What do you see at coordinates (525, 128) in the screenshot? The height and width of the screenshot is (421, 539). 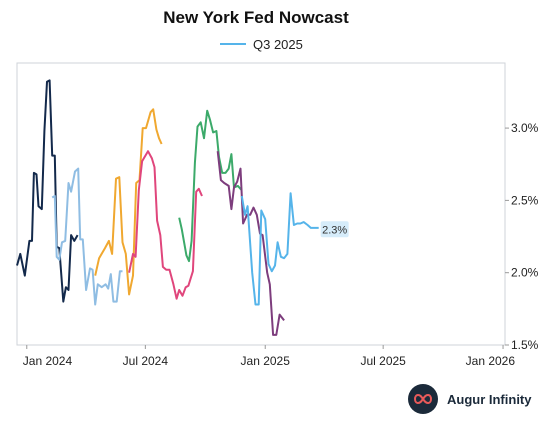 I see `y-tick-label: 3.0%` at bounding box center [525, 128].